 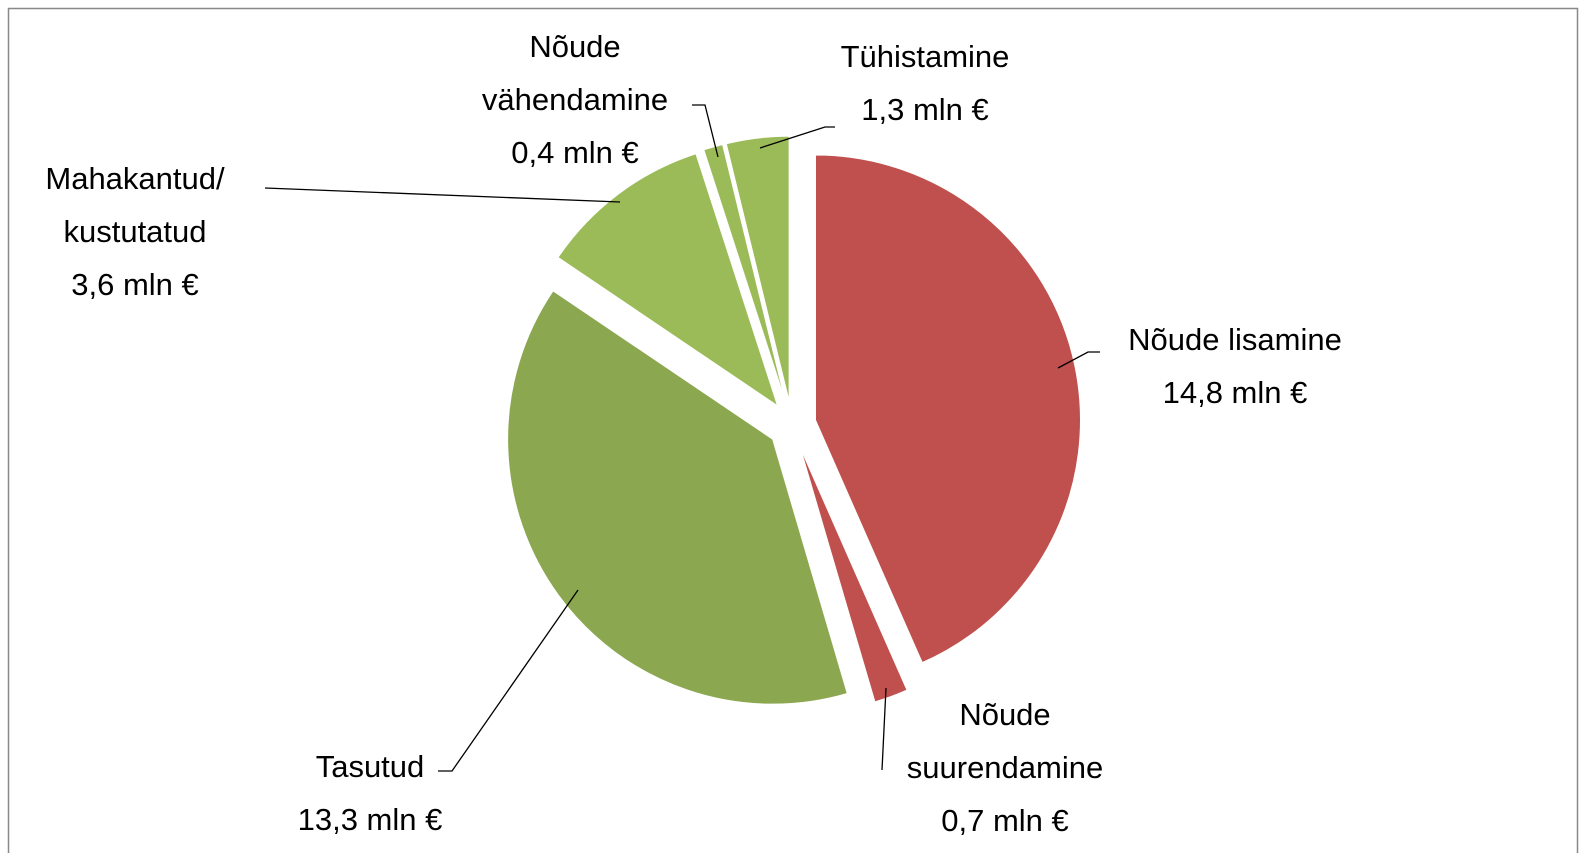 I want to click on slice-label: Tasutud, so click(x=370, y=766).